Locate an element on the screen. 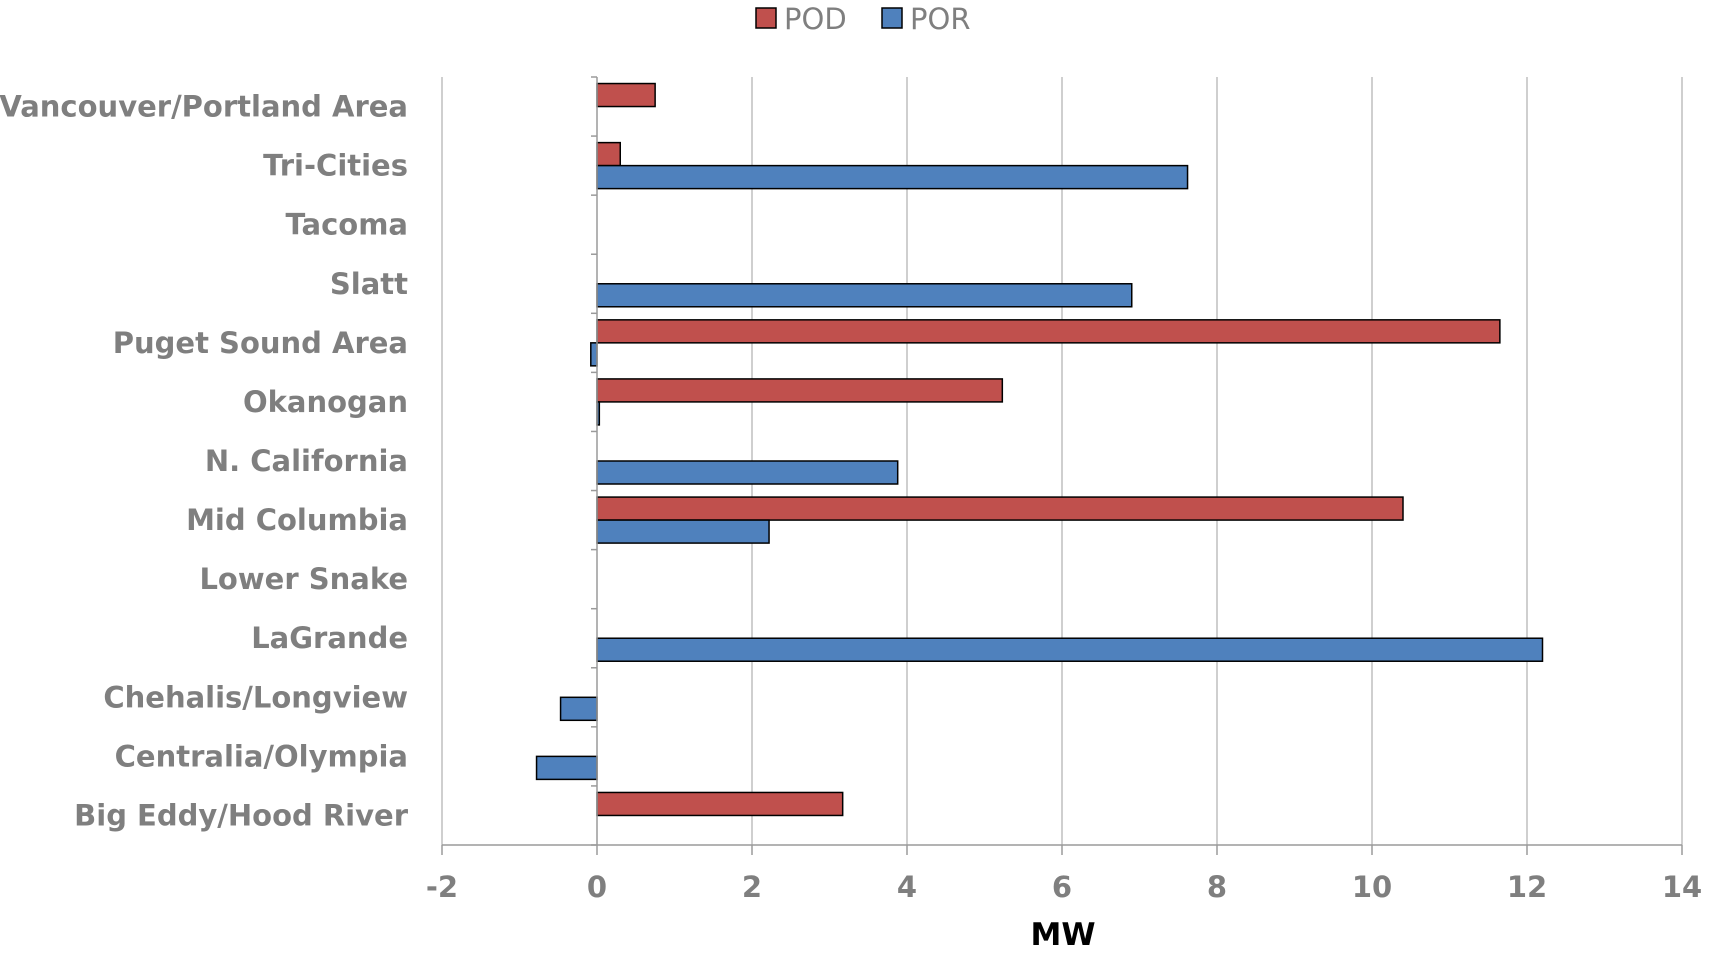 This screenshot has height=957, width=1713. legend-label-por: POR is located at coordinates (940, 19).